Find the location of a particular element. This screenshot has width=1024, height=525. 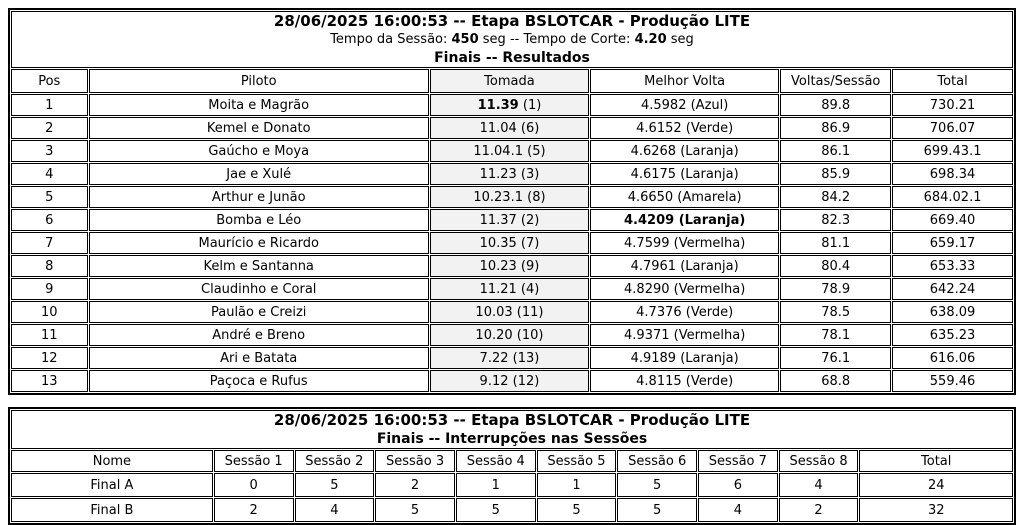

voltas-sessao-cell: 81.1 is located at coordinates (836, 243).